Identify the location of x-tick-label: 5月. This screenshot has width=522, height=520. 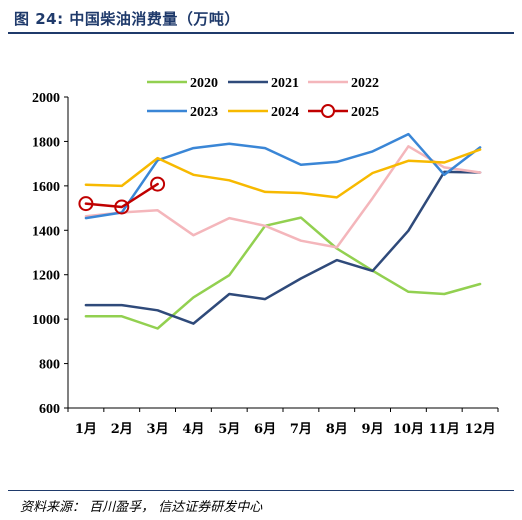
(229, 429).